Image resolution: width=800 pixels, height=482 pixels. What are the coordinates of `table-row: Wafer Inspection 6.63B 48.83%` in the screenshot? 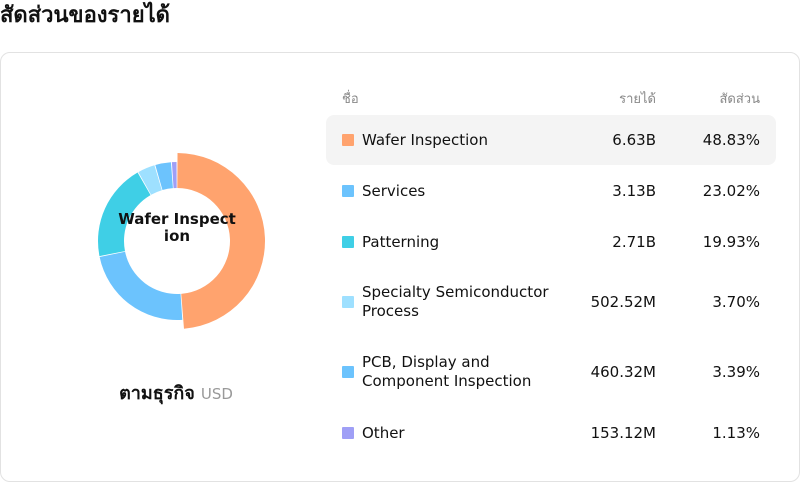 It's located at (551, 140).